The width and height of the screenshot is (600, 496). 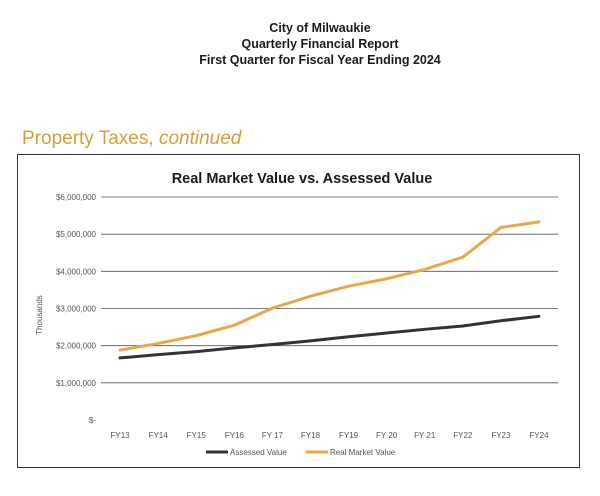 What do you see at coordinates (273, 435) in the screenshot?
I see `x-tick-label: FY 17` at bounding box center [273, 435].